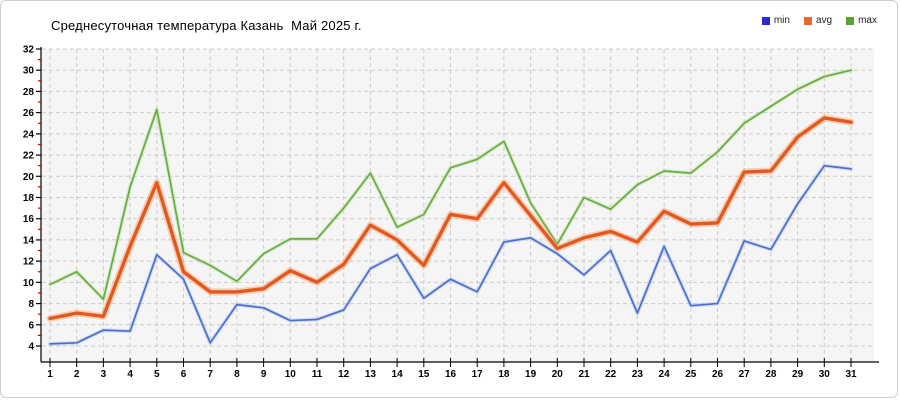 The width and height of the screenshot is (900, 404). I want to click on x-axis-label: 21, so click(584, 374).